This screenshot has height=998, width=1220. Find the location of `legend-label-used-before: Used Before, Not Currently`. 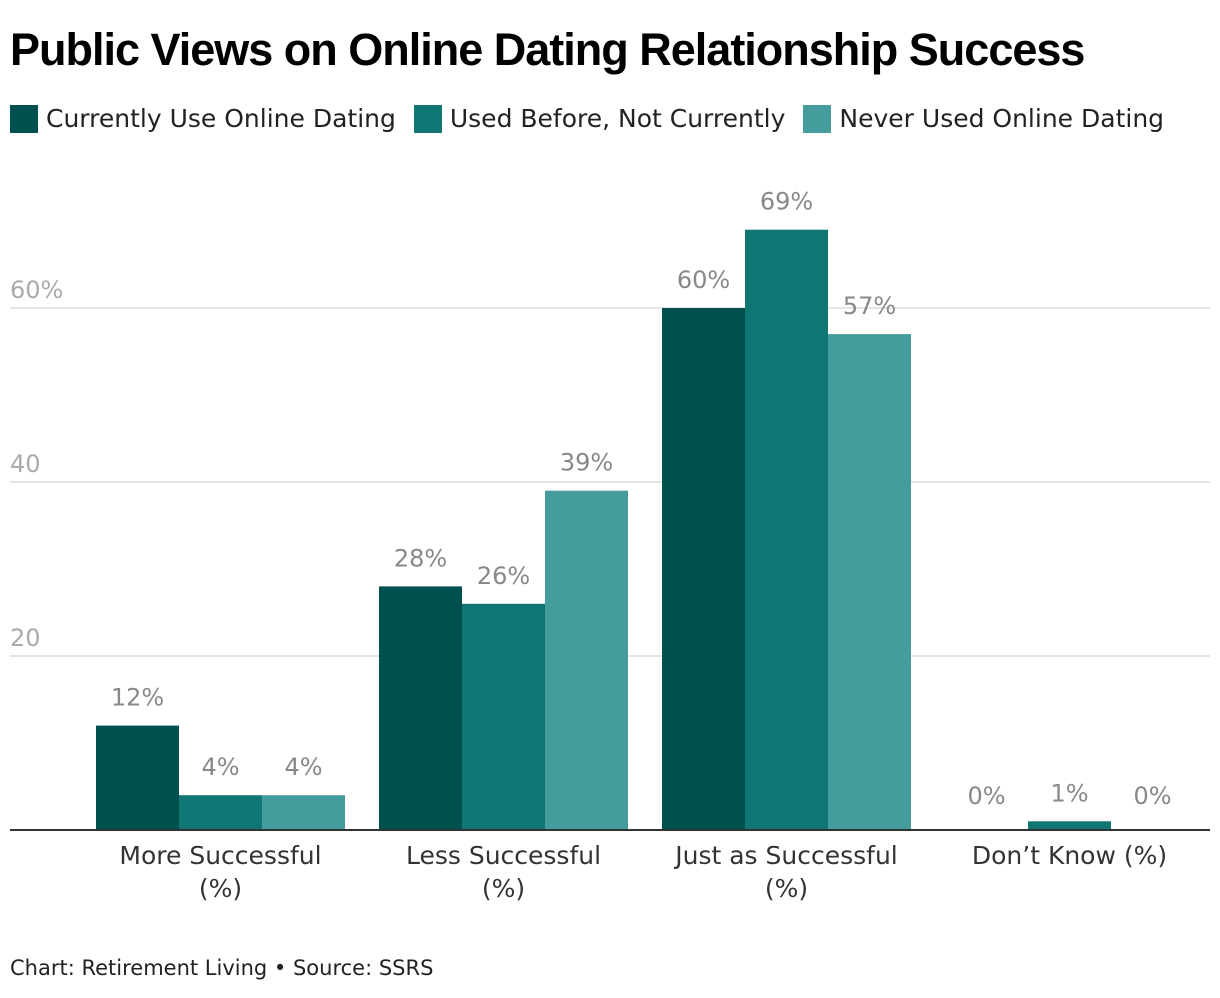

legend-label-used-before: Used Before, Not Currently is located at coordinates (617, 118).